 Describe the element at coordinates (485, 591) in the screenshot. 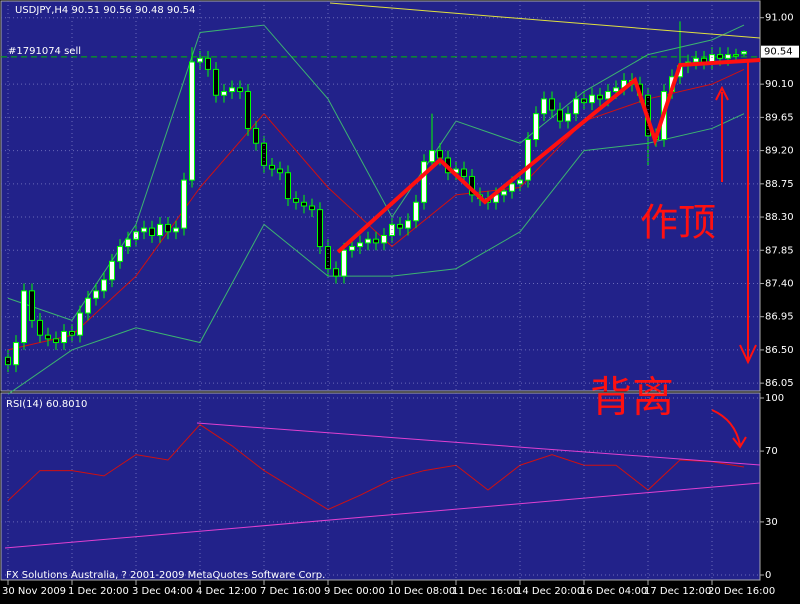

I see `x-tick-label: 11 Dec 16:00` at that location.